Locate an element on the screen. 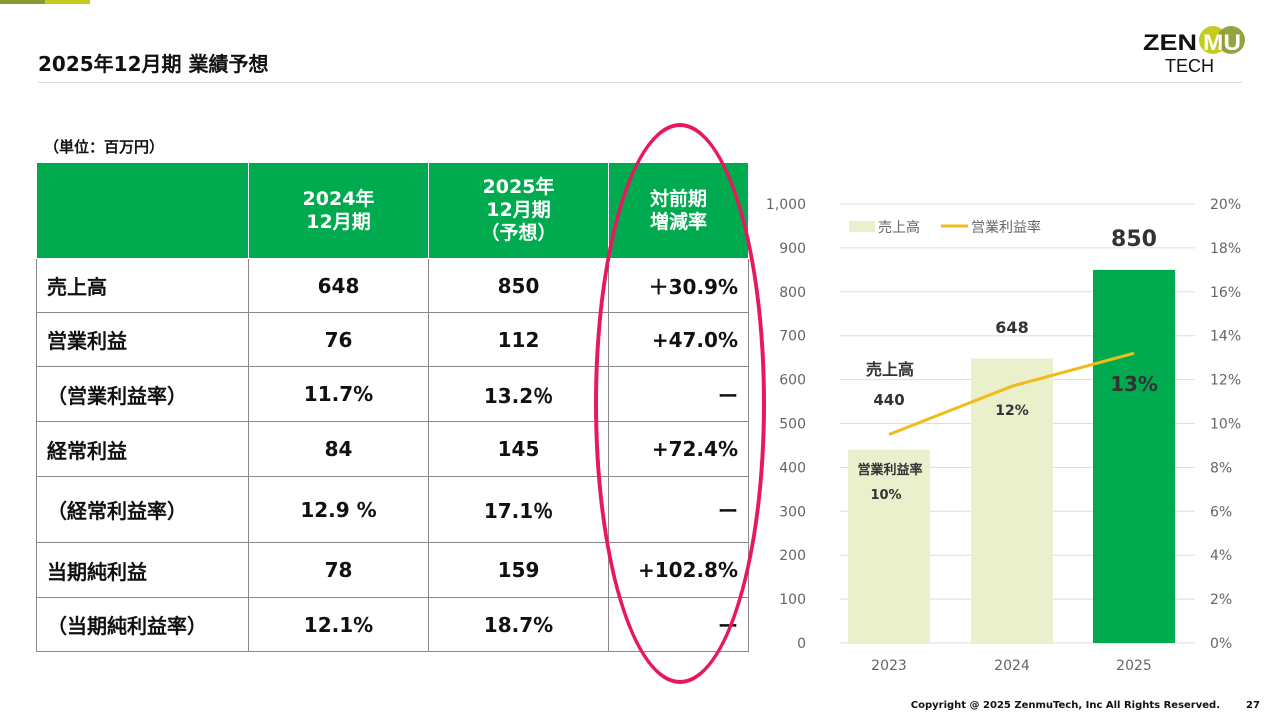 This screenshot has height=720, width=1280. left-tick-label: 500 is located at coordinates (792, 425).